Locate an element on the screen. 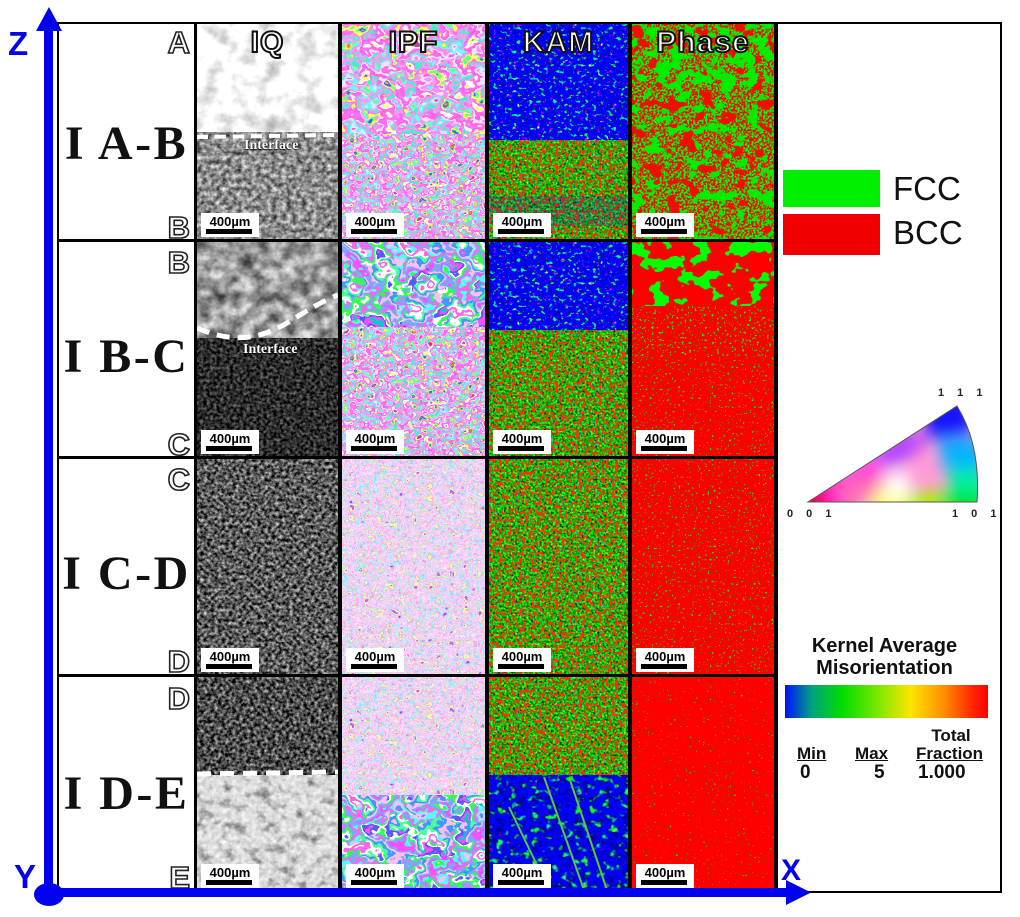 The image size is (1020, 917). svg-text: 0 0 1 is located at coordinates (811, 514).